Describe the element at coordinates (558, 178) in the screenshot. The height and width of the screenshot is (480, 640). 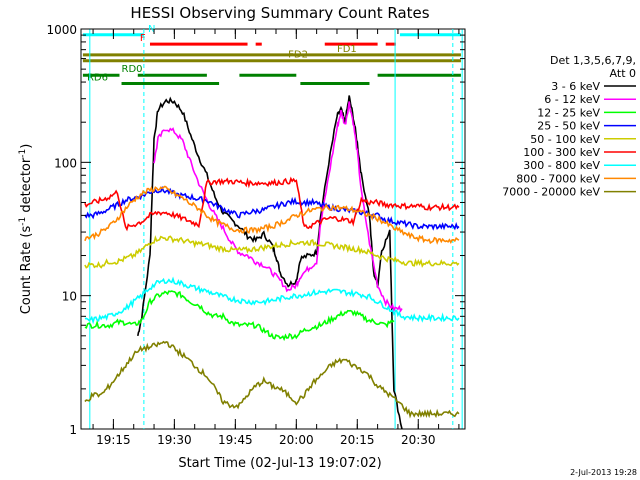
I see `legend-label: 800 - 7000 keV` at that location.